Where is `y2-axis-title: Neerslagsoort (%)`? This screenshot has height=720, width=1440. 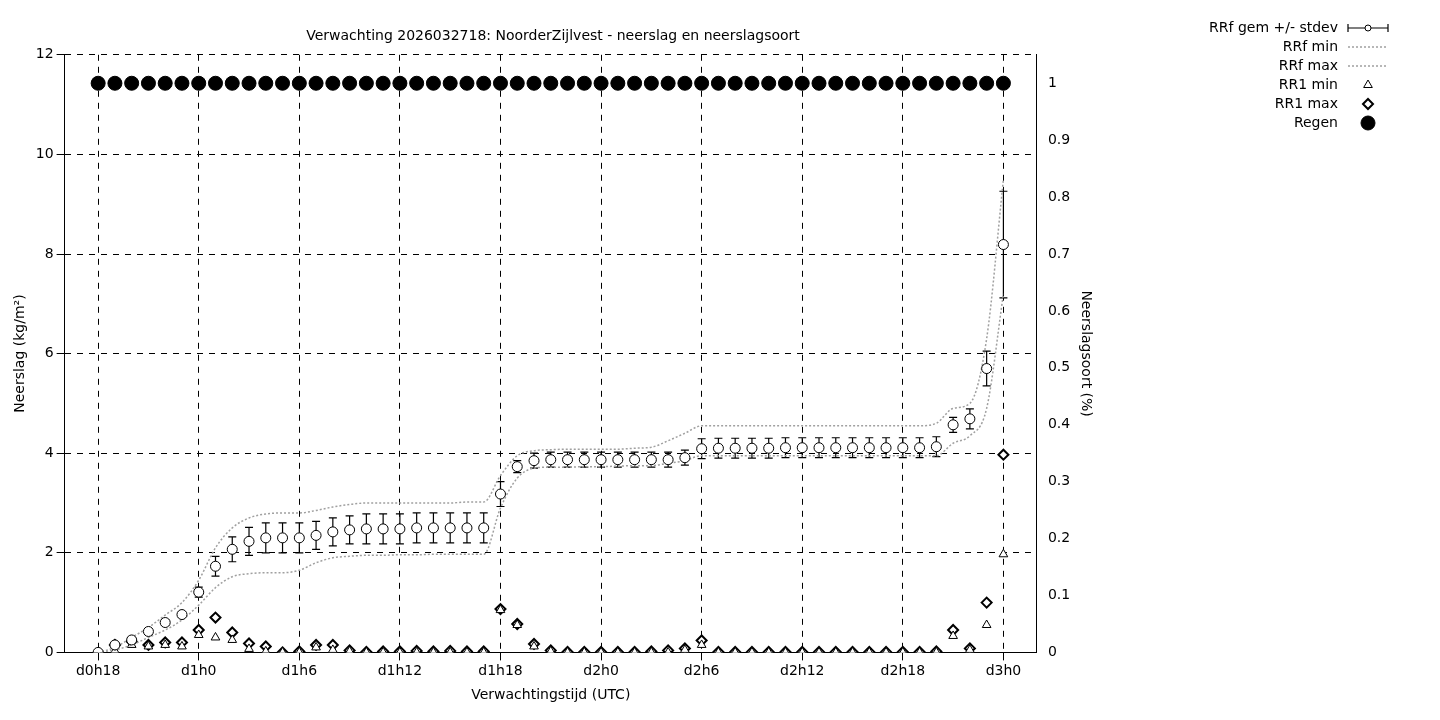
y2-axis-title: Neerslagsoort (%) is located at coordinates (1086, 353).